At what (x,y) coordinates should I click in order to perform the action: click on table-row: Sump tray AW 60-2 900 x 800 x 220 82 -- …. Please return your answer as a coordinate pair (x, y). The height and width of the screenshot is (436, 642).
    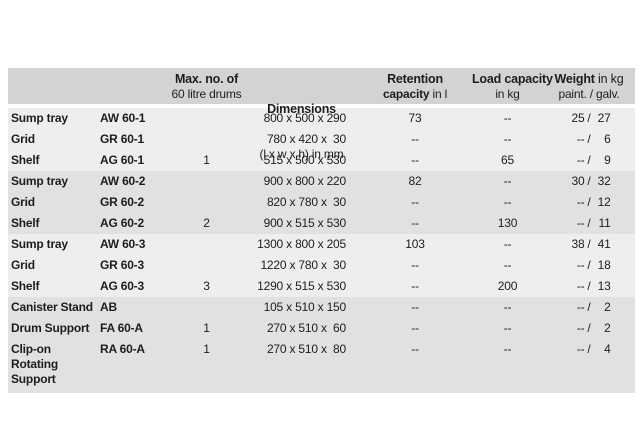
    Looking at the image, I should click on (321, 181).